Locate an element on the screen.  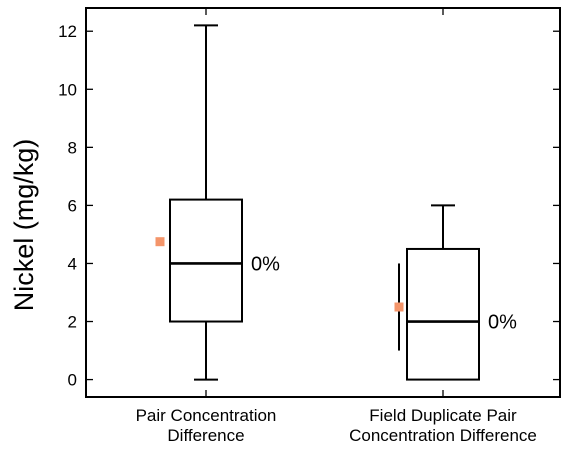
box-1-iqr is located at coordinates (443, 314).